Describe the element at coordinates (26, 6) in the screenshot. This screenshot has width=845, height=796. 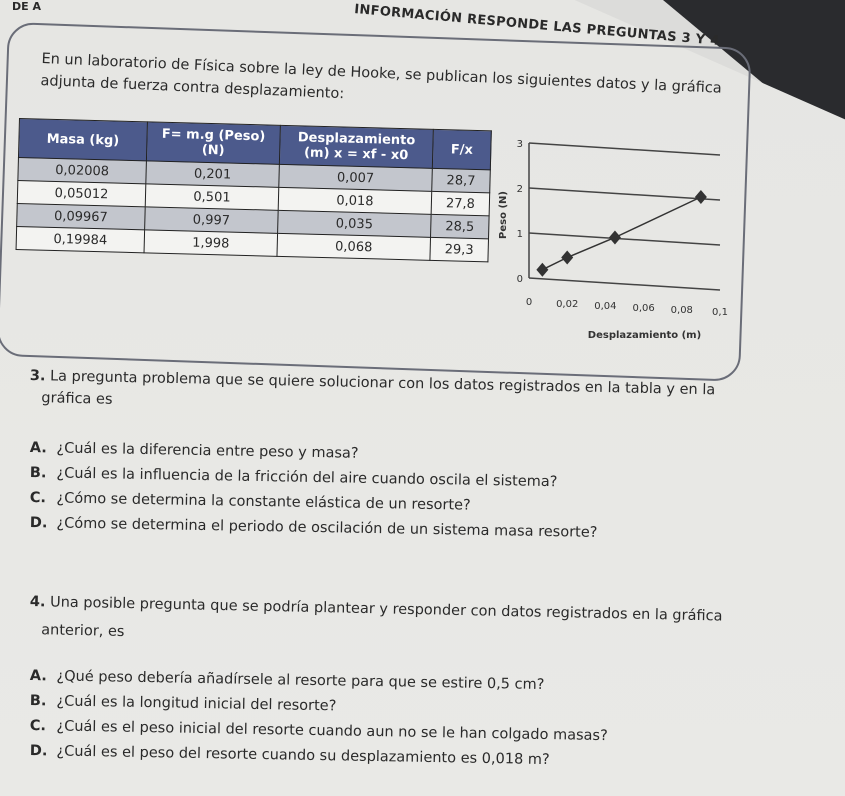
I see `header-fragment: DE A` at that location.